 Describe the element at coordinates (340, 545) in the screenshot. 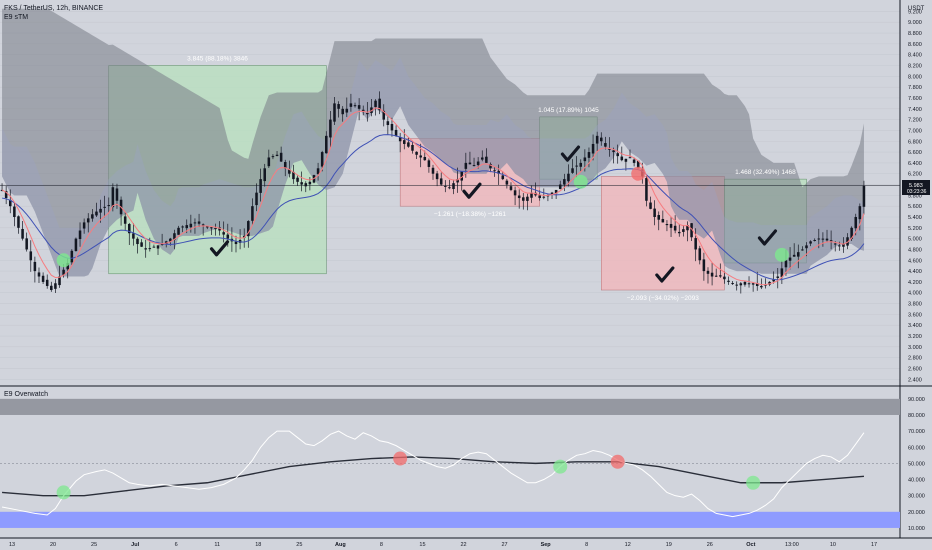

I see `time-tick-label: Aug` at that location.